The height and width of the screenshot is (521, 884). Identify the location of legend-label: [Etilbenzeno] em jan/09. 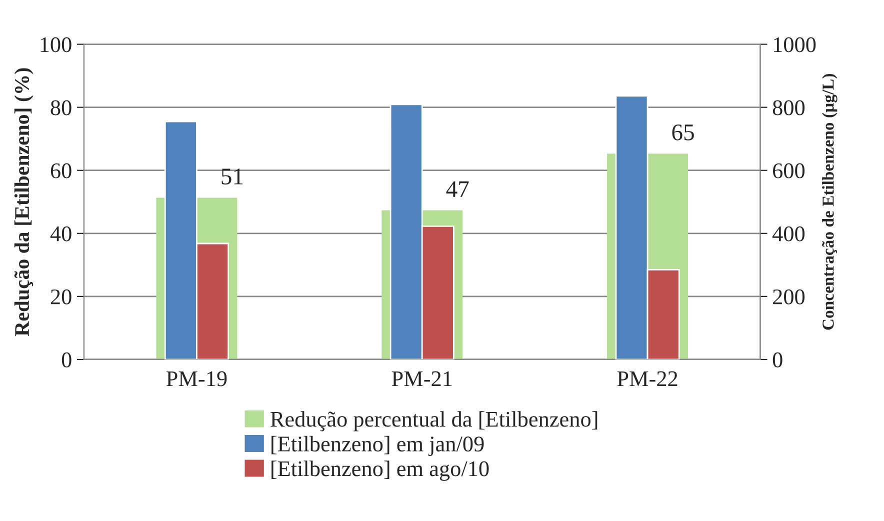
(378, 446).